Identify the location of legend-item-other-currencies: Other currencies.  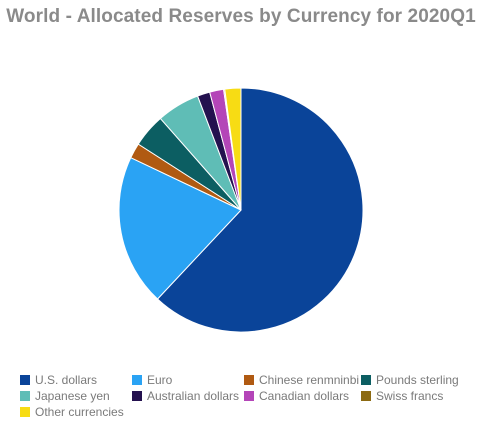
(76, 412).